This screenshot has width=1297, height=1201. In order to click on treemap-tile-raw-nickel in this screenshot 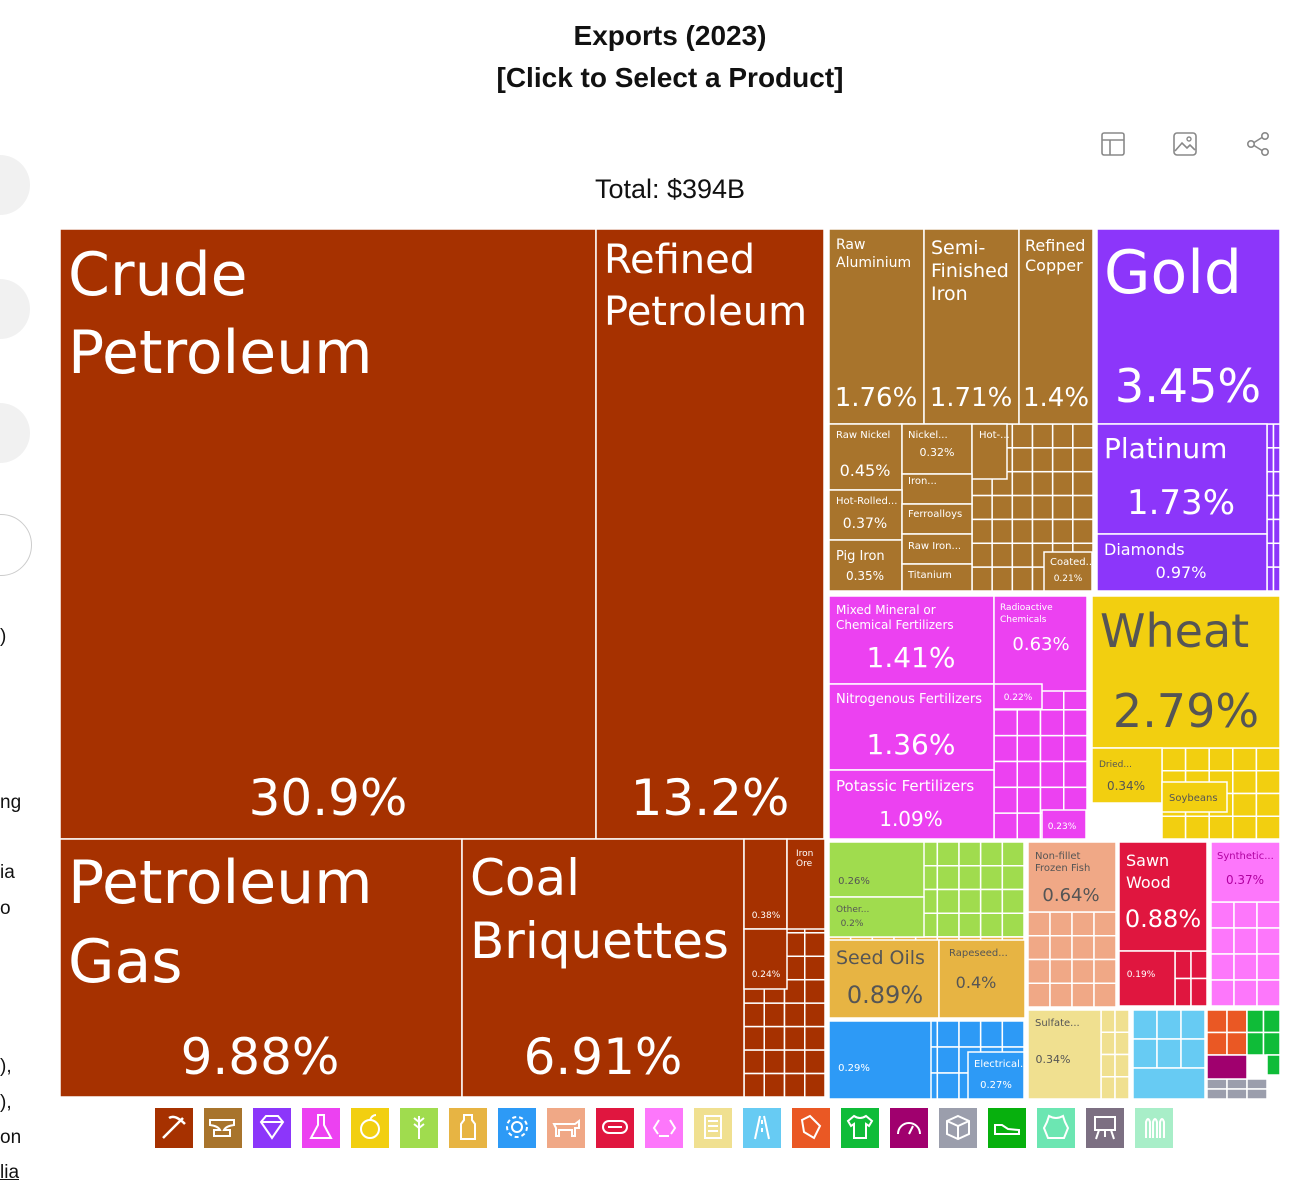, I will do `click(865, 457)`.